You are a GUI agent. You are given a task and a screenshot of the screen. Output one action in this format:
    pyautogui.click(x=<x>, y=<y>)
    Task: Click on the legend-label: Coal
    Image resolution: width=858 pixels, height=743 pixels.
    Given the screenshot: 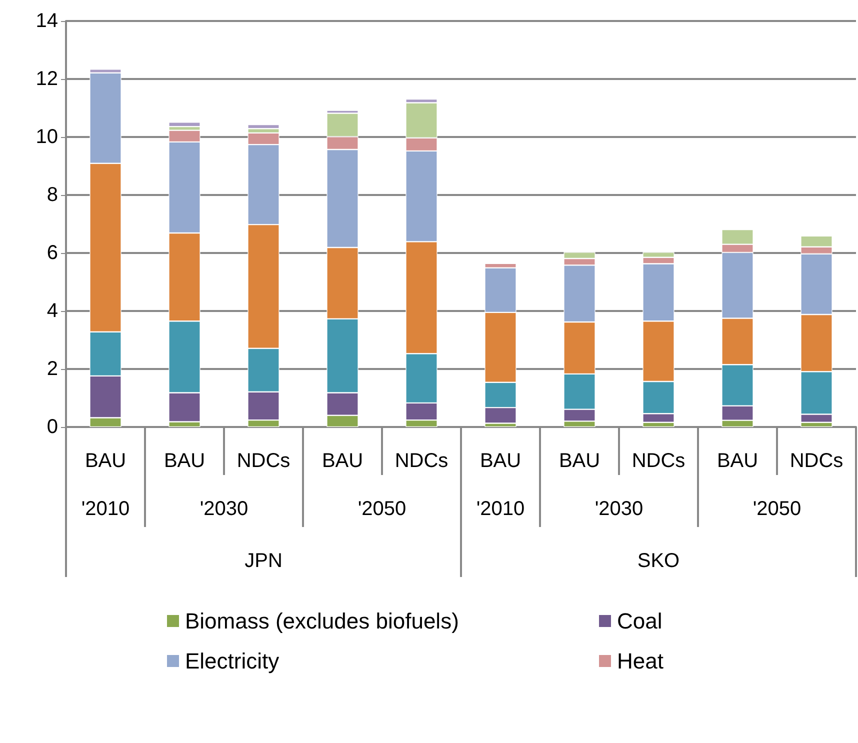 What is the action you would take?
    pyautogui.click(x=639, y=621)
    